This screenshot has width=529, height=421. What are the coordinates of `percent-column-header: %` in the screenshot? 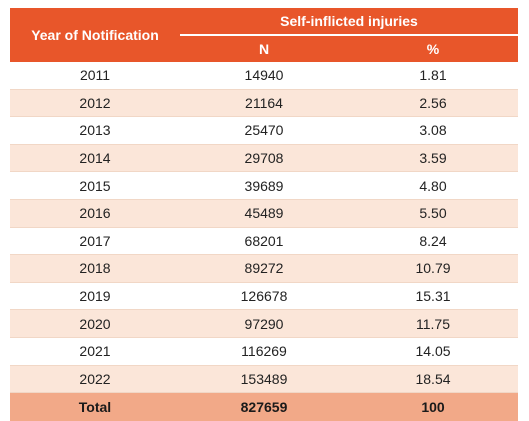 It's located at (433, 48).